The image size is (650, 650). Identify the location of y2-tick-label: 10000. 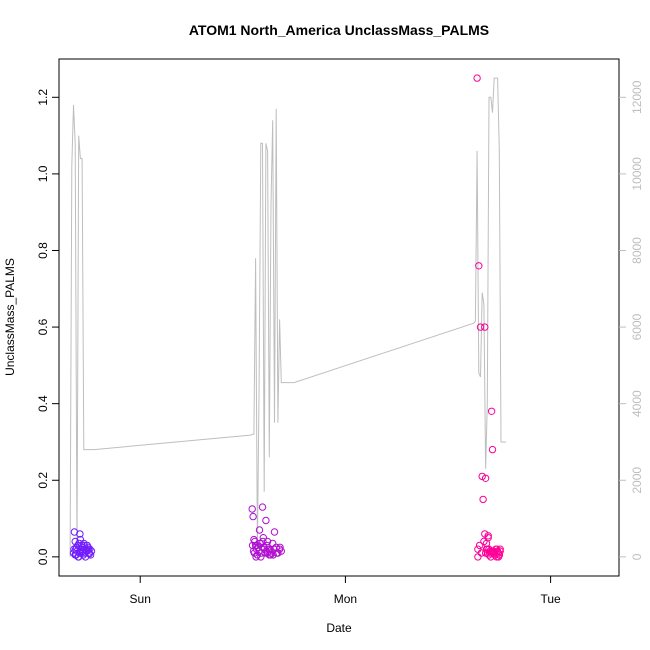
(637, 174).